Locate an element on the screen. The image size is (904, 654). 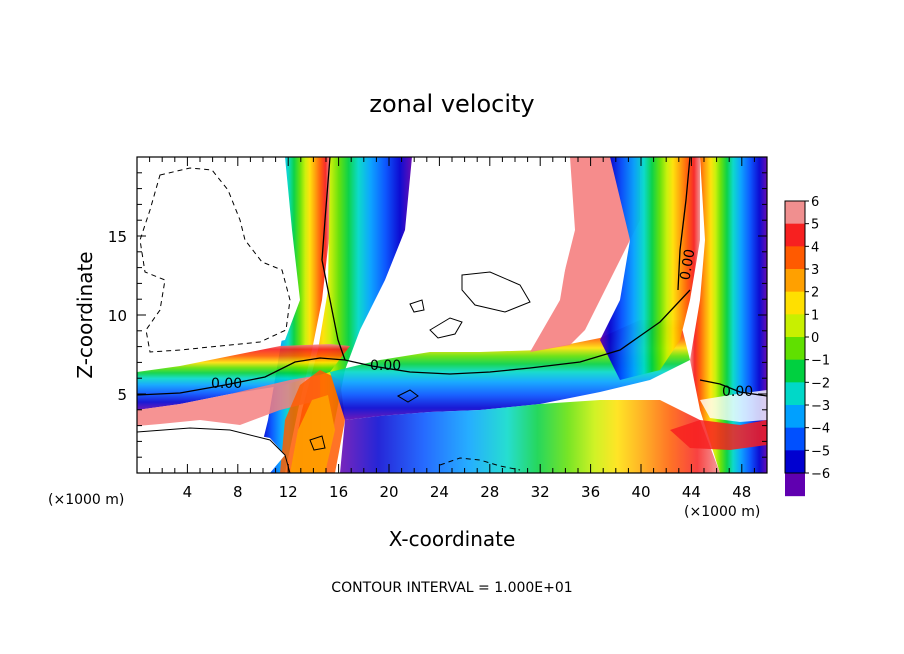
x-axis-label: X-coordinate is located at coordinates (452, 539).